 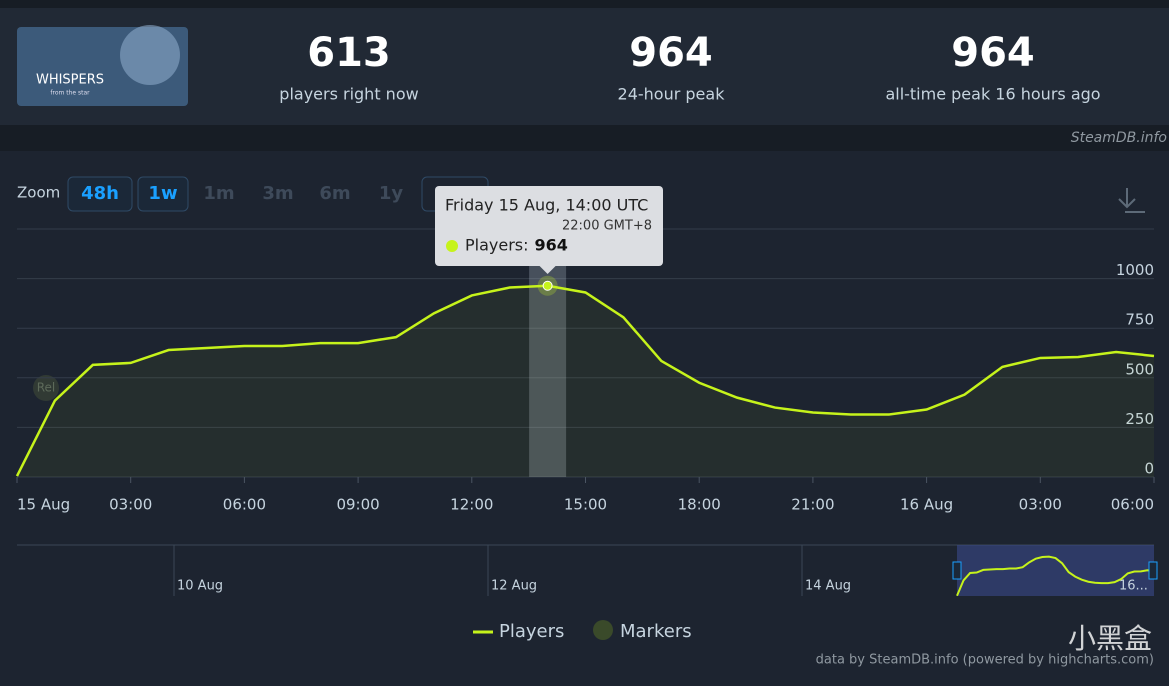 I want to click on source: SteamDB.info, so click(x=1119, y=138).